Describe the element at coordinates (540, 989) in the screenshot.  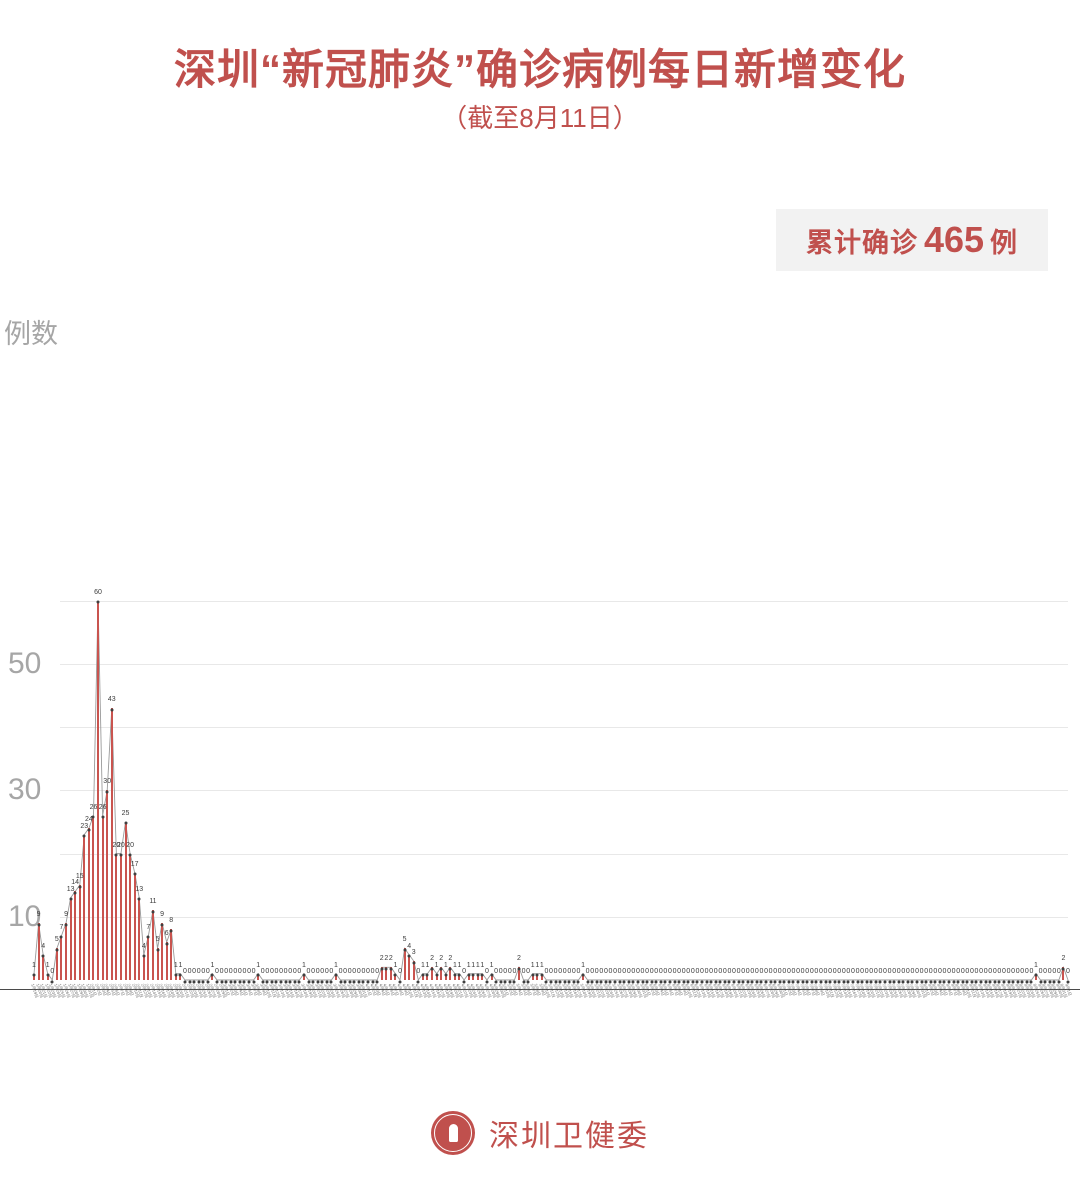
I see `x-axis-baseline` at that location.